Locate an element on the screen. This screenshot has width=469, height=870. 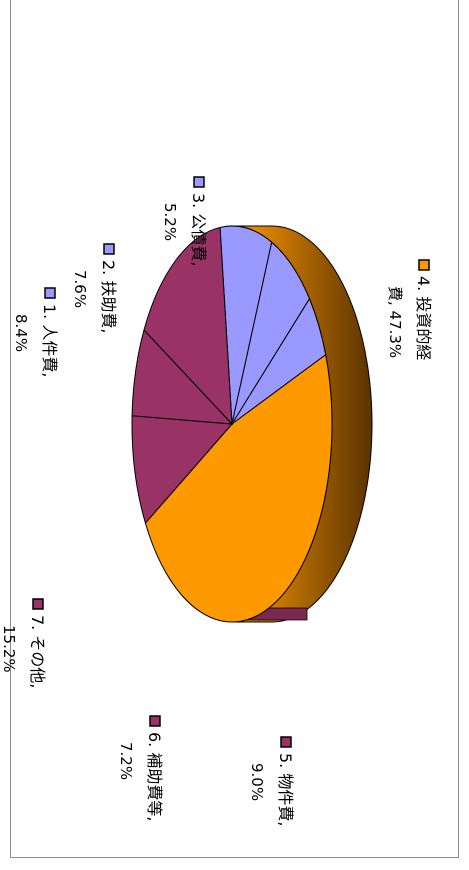
slice-label-7-name: 7. その他, is located at coordinates (37, 651).